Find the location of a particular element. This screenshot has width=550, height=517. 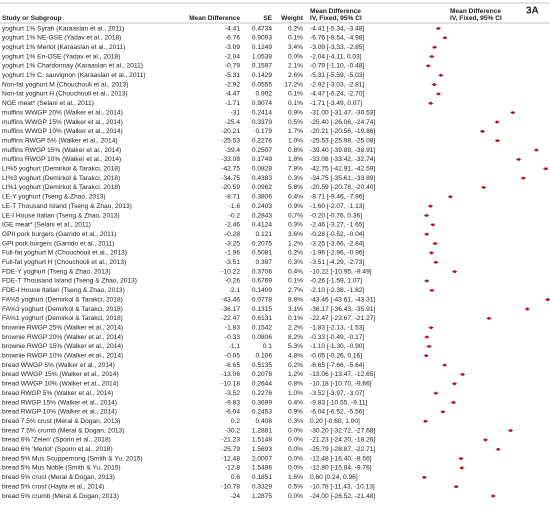

study-name: IGE meat* (Selani et al., 2011) is located at coordinates (46, 225).